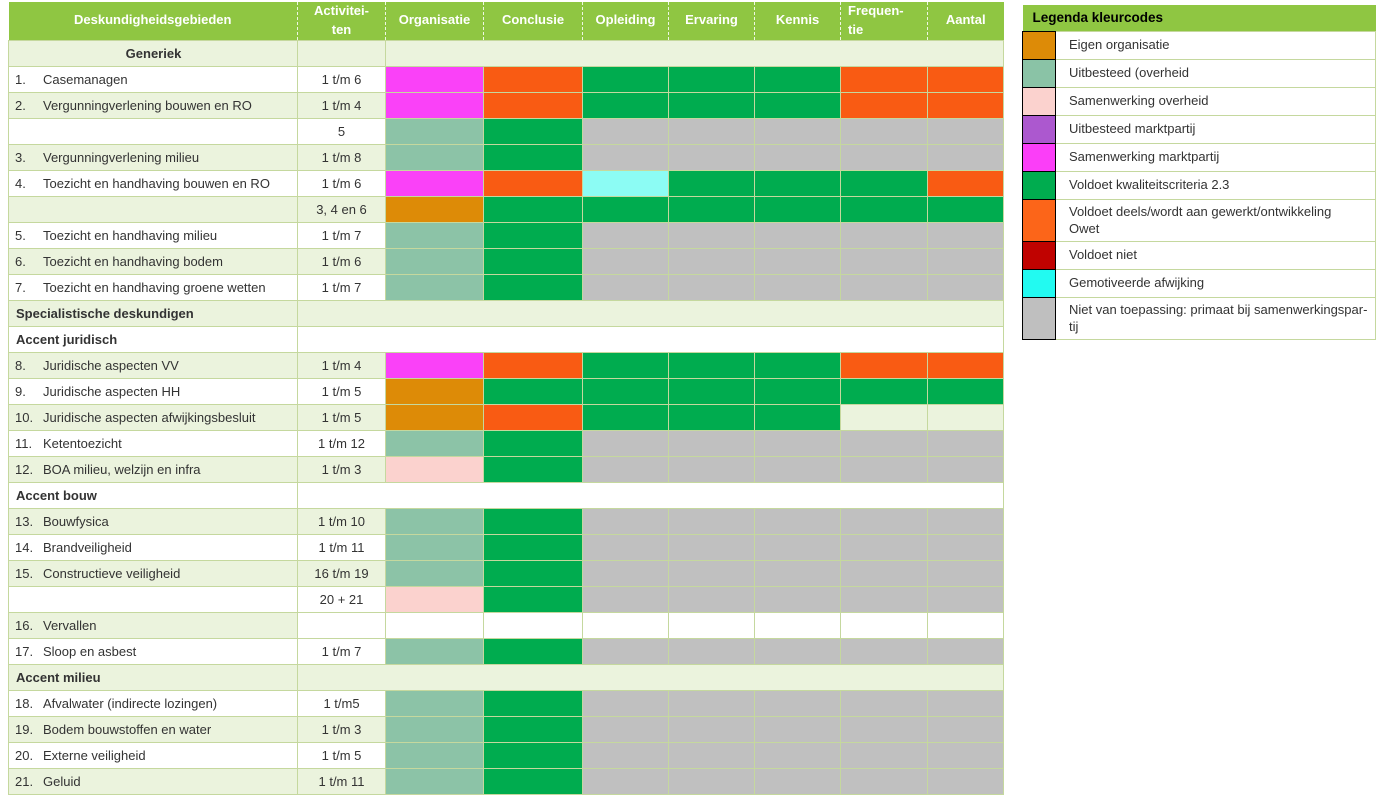 The width and height of the screenshot is (1383, 795). I want to click on row-label: Sloop en asbest, so click(90, 651).